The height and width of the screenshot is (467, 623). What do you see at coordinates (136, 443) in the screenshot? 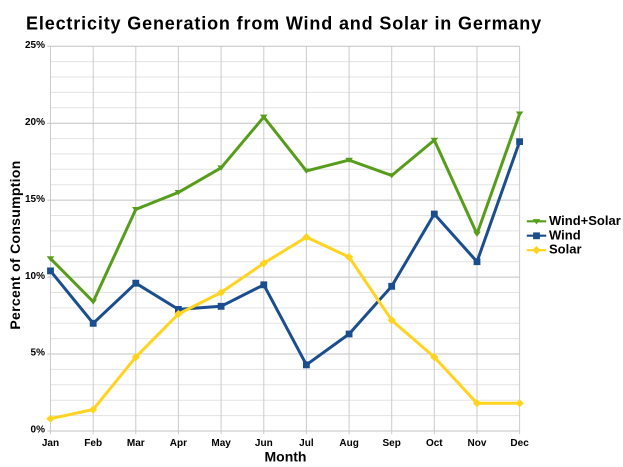
I see `svg-text: Mar` at bounding box center [136, 443].